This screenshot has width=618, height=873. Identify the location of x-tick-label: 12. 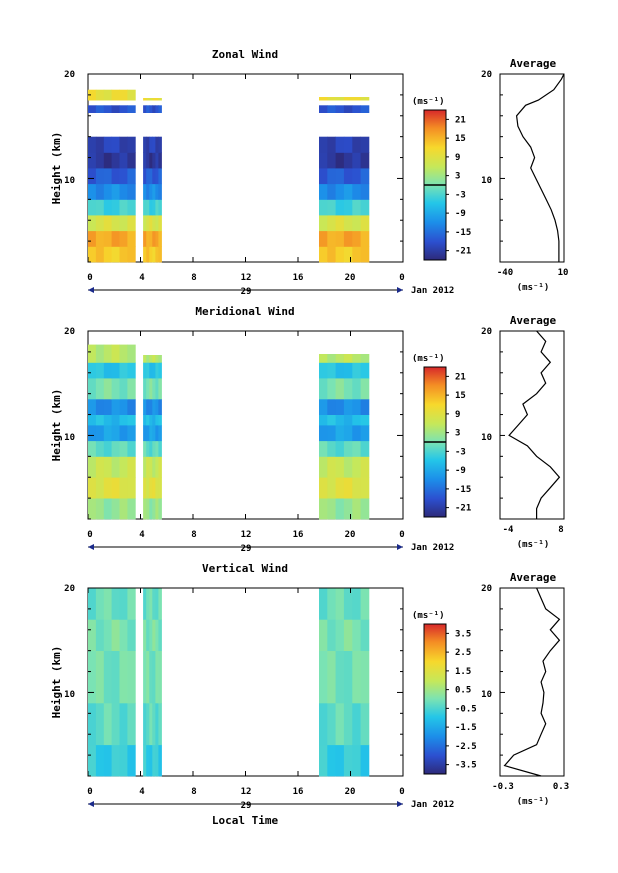
(246, 792).